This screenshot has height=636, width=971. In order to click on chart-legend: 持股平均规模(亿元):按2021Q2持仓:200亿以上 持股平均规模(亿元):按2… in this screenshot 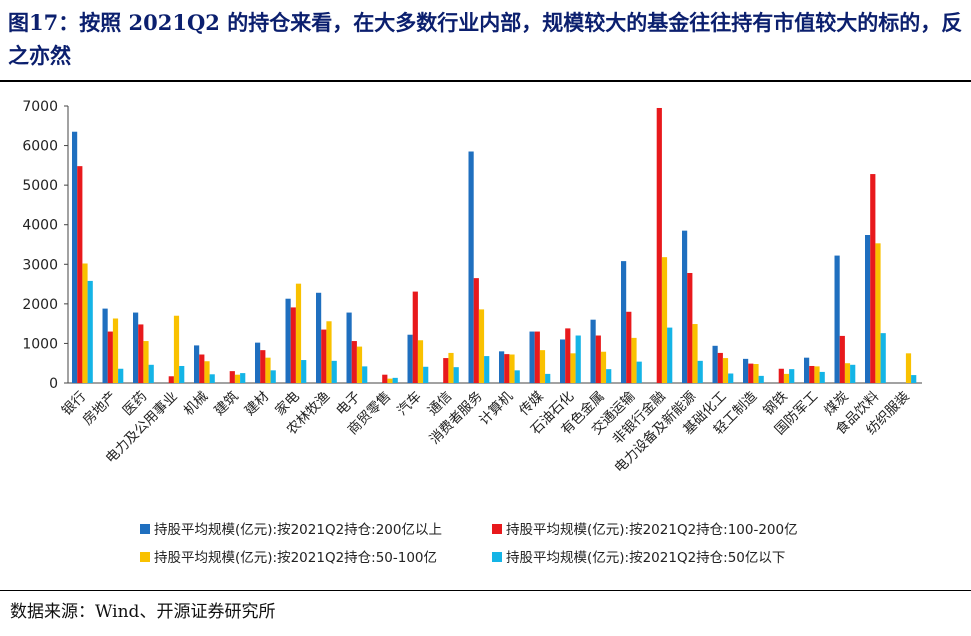, I will do `click(469, 544)`.